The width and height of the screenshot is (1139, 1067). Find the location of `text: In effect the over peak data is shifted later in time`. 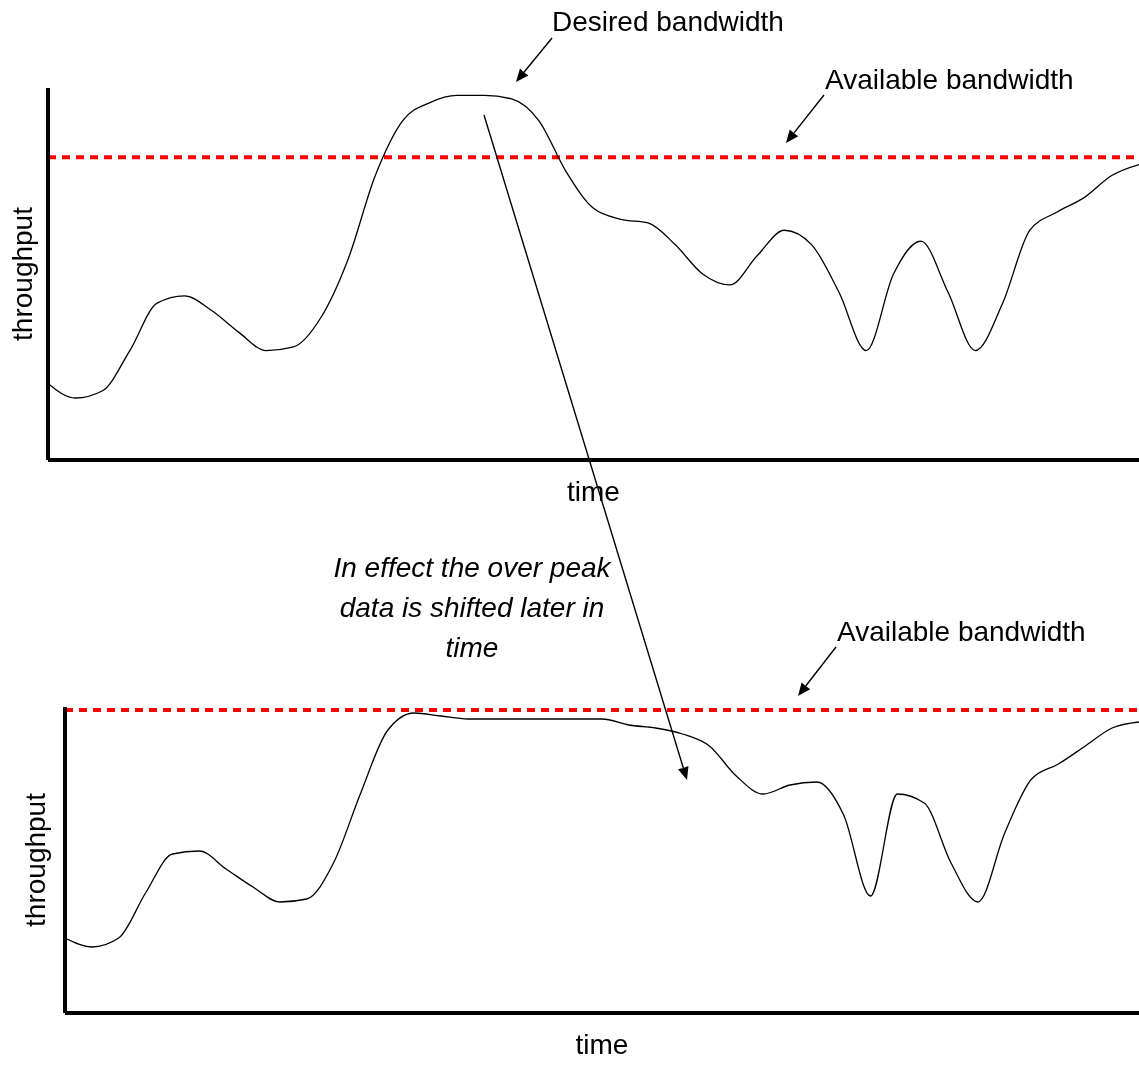

text: In effect the over peak data is shifted later in time is located at coordinates (472, 608).